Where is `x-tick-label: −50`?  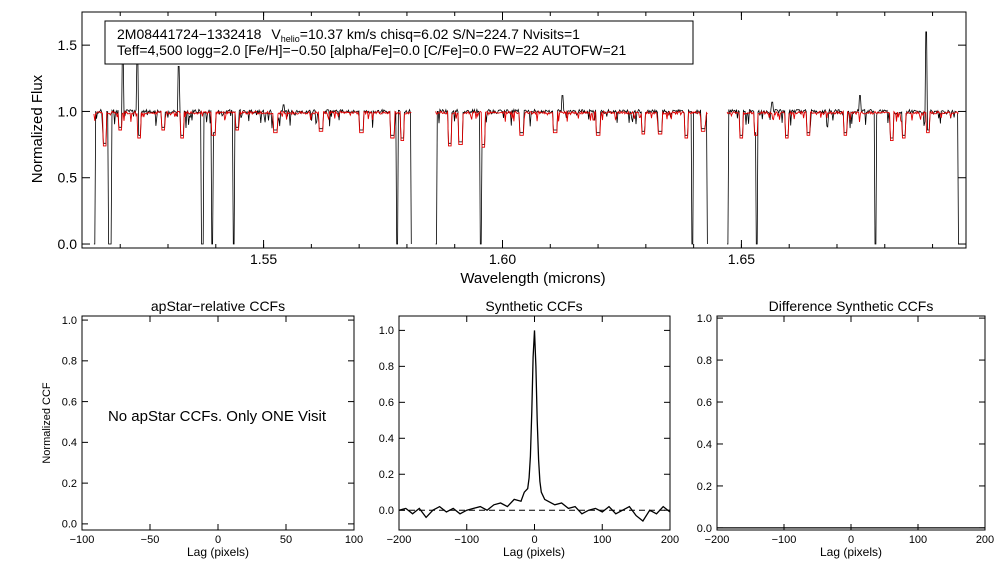 x-tick-label: −50 is located at coordinates (150, 540).